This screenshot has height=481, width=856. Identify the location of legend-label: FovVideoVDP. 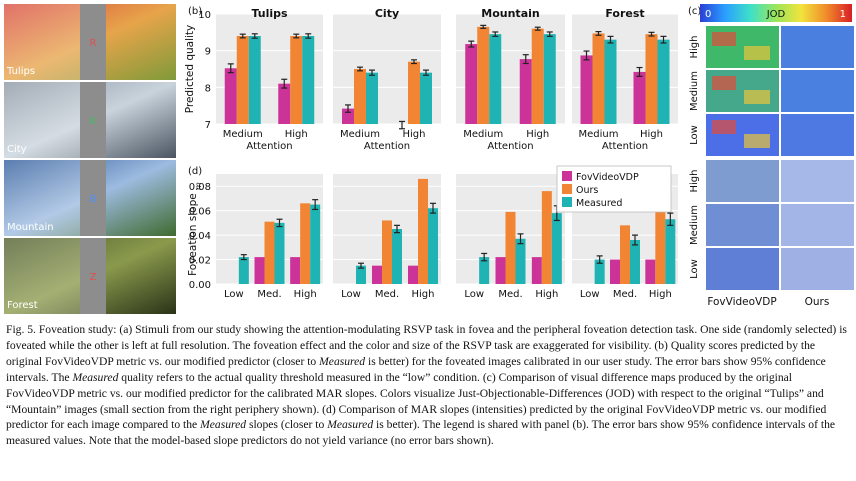
(607, 177).